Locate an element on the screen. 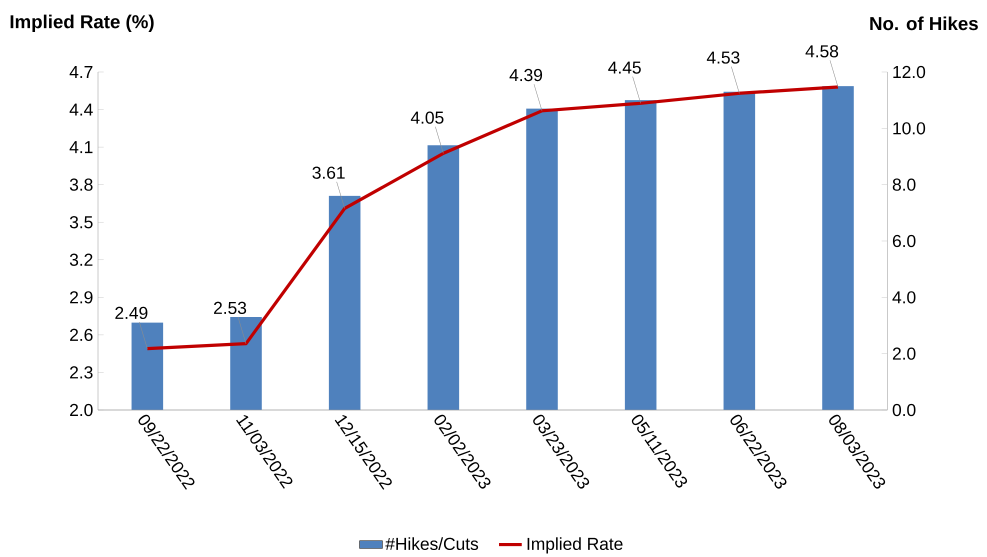  y2-tick-label: 2.0 is located at coordinates (904, 353).